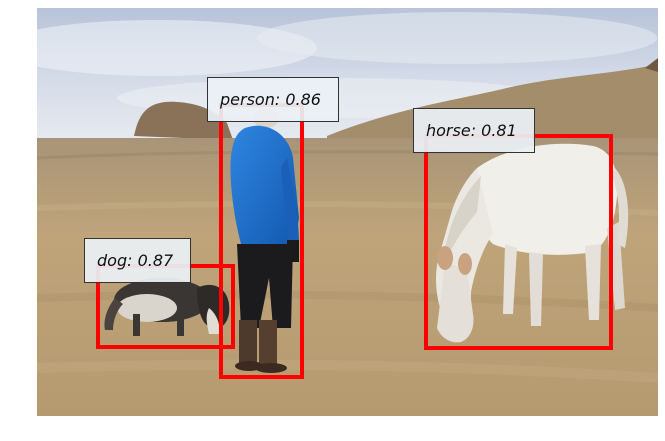  What do you see at coordinates (137, 260) in the screenshot?
I see `dog-label: dog: 0.87` at bounding box center [137, 260].